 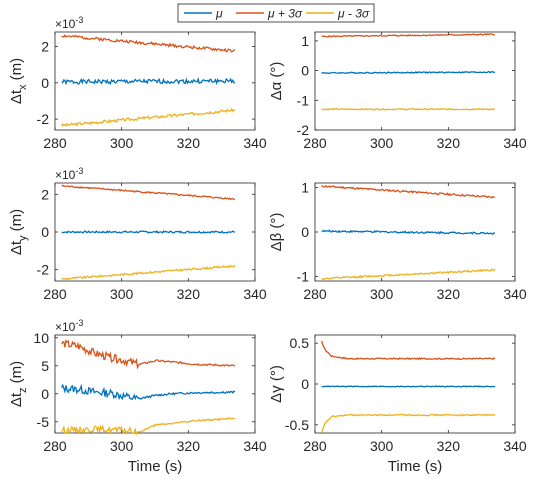 I want to click on series-line-alpha-mu-minus-3sigma, so click(x=408, y=109).